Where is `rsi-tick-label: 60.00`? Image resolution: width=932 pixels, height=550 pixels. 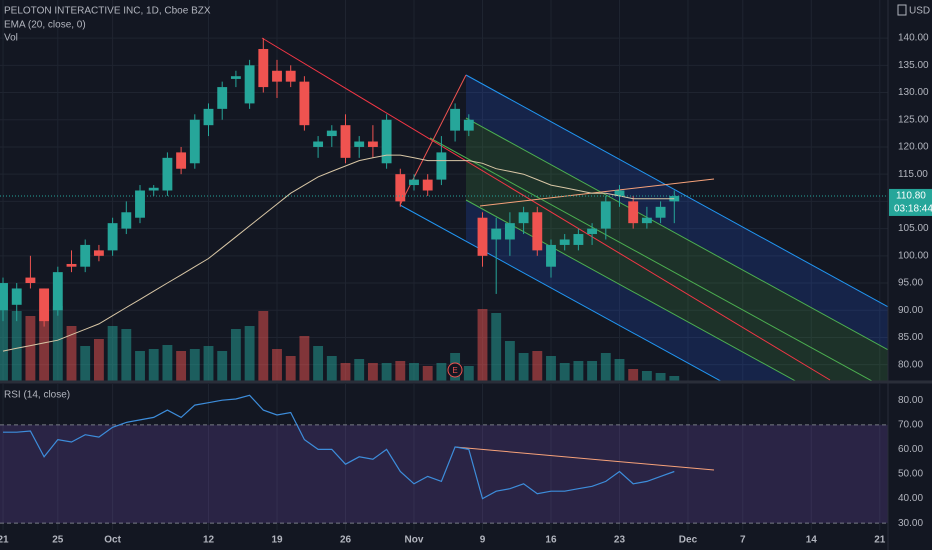 rsi-tick-label: 60.00 is located at coordinates (910, 449).